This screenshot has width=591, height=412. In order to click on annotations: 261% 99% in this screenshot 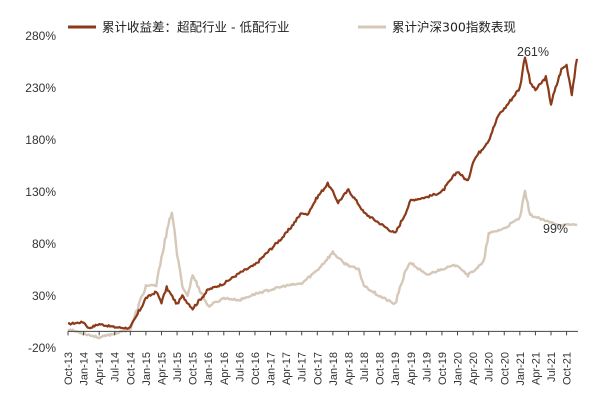, I will do `click(542, 140)`.